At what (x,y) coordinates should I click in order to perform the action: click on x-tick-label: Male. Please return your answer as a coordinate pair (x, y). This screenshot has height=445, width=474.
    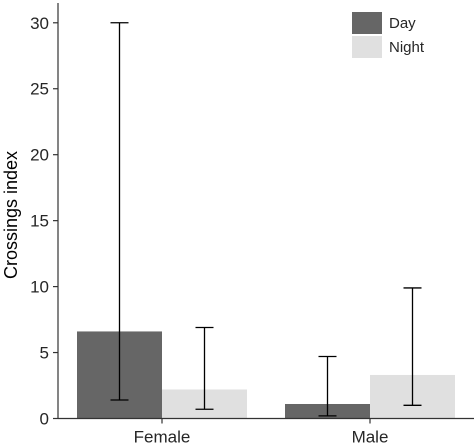
    Looking at the image, I should click on (370, 436).